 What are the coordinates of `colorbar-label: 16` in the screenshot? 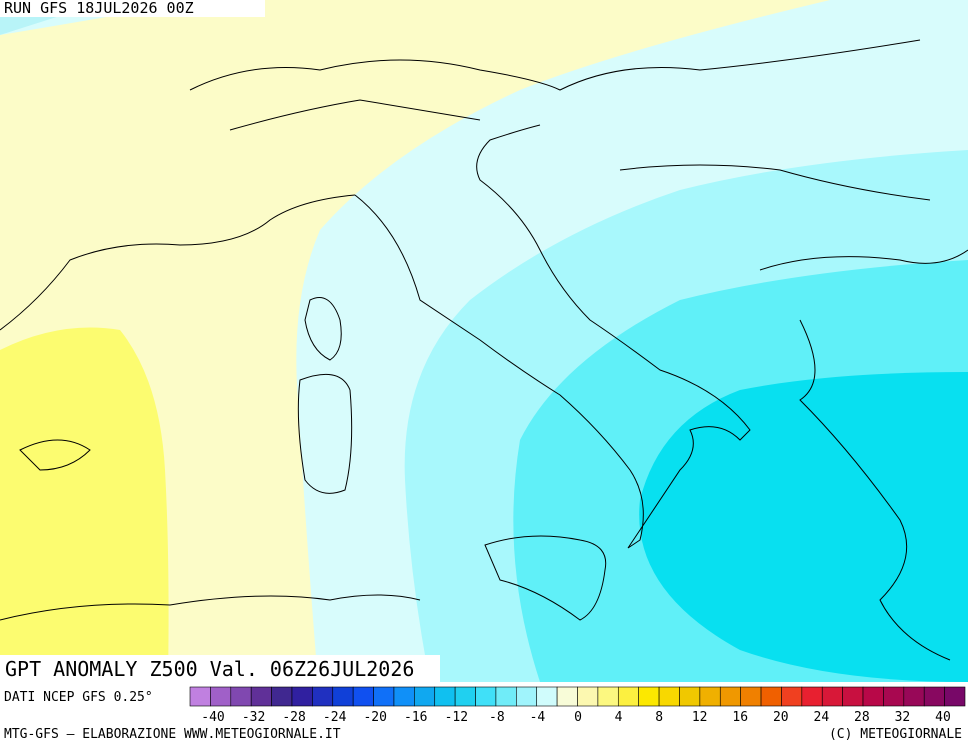 It's located at (740, 717).